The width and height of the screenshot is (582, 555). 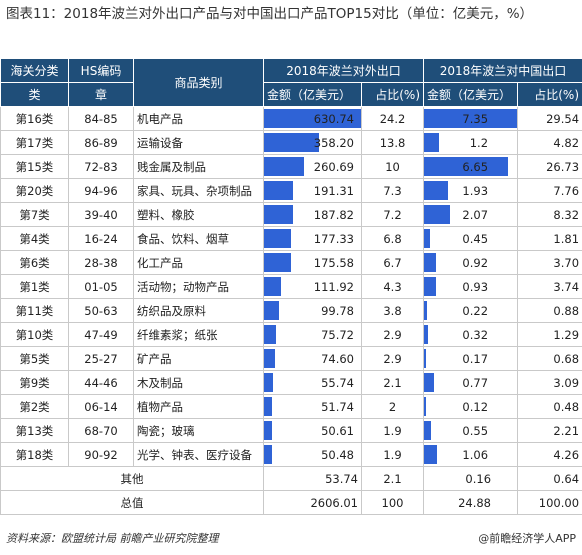 I want to click on cell-hs: 90-92, so click(x=101, y=454).